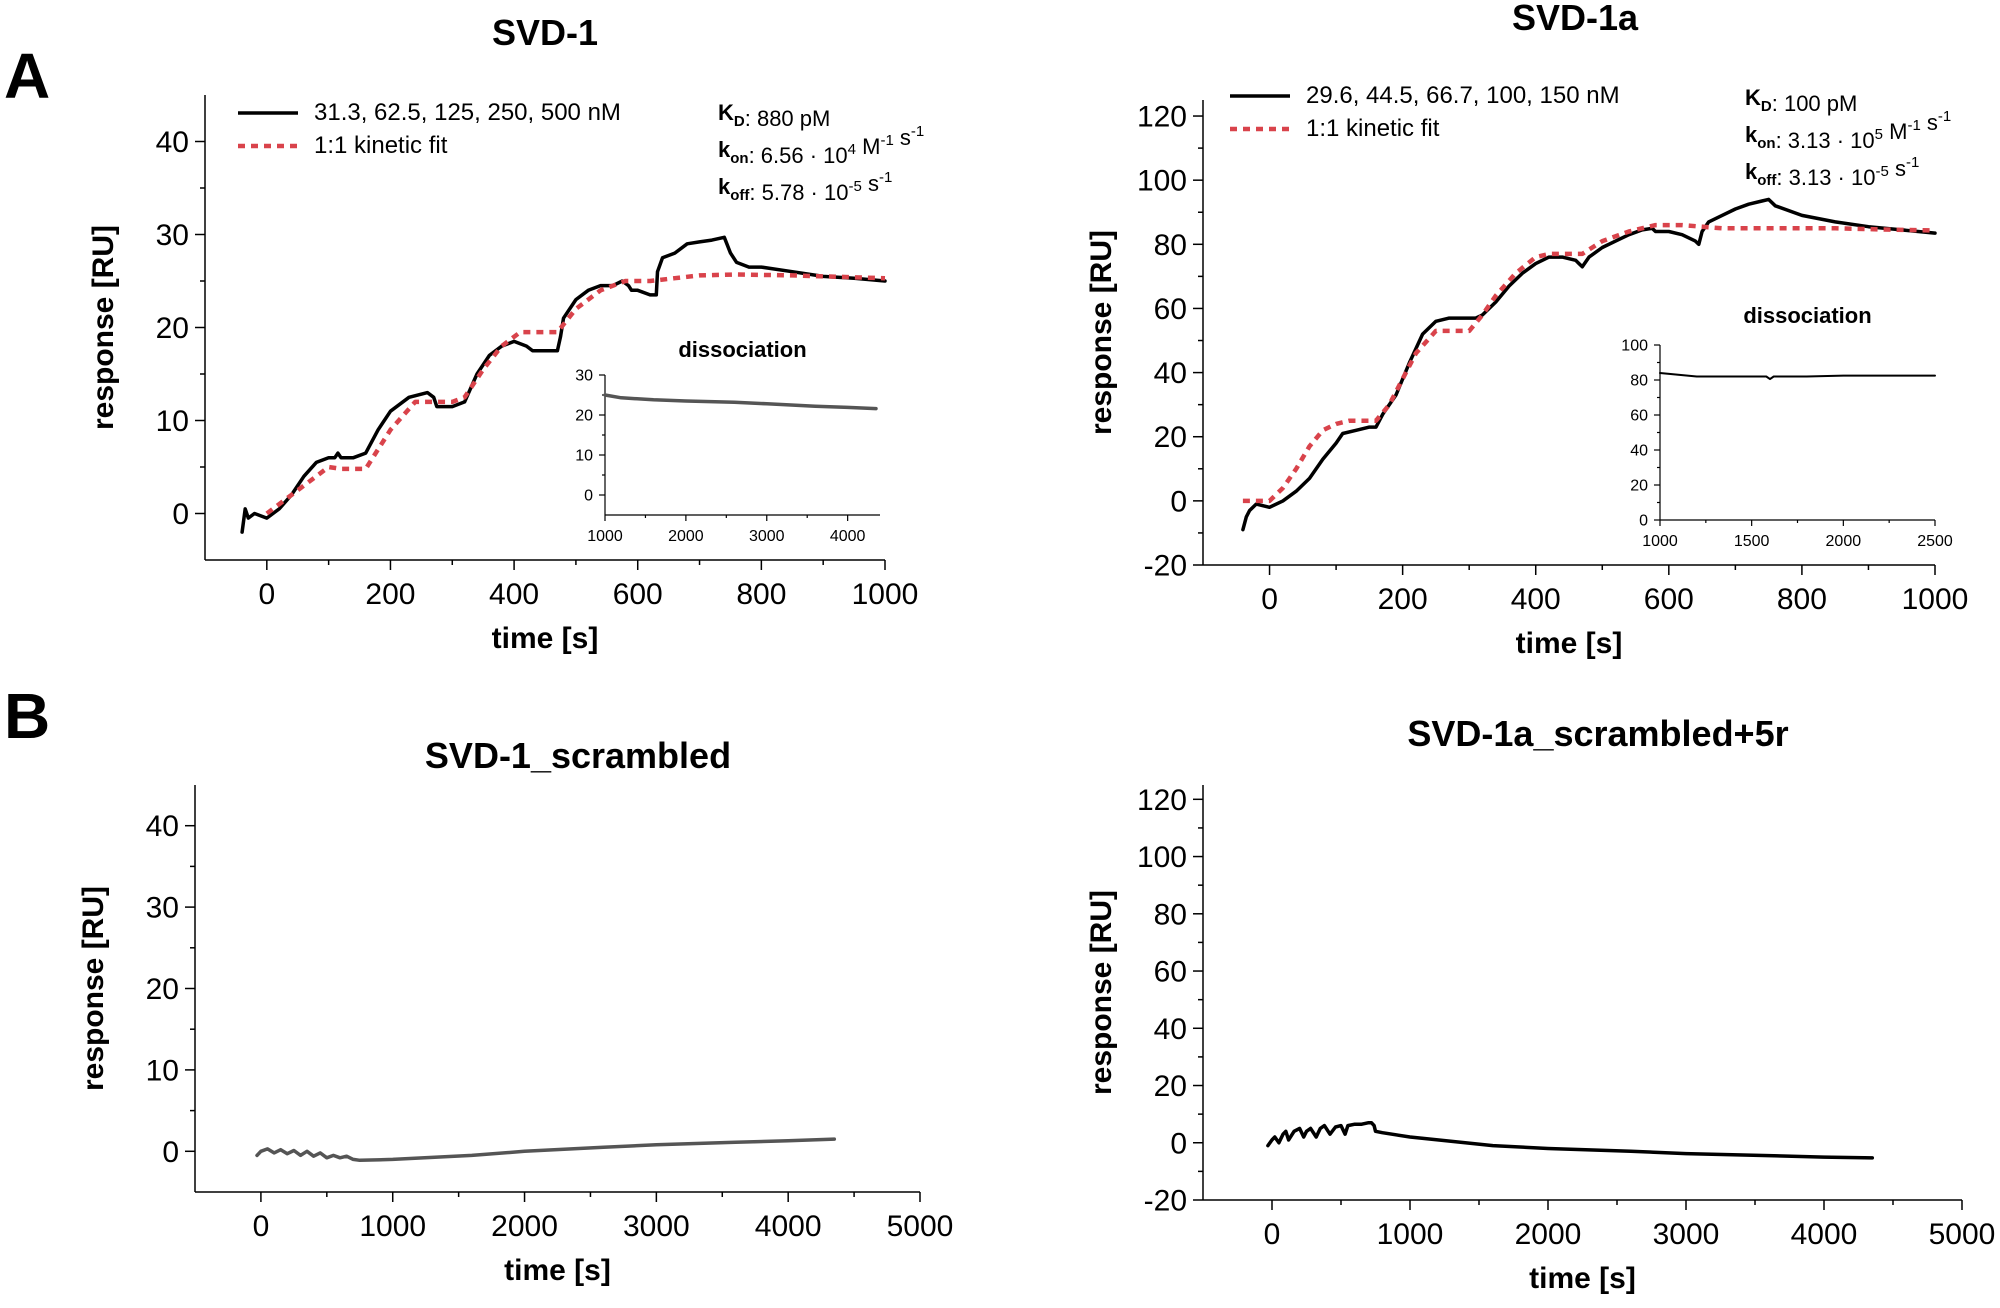 The width and height of the screenshot is (2000, 1308). Describe the element at coordinates (848, 536) in the screenshot. I see `svd1-inset-x-tick-label: 4000` at that location.